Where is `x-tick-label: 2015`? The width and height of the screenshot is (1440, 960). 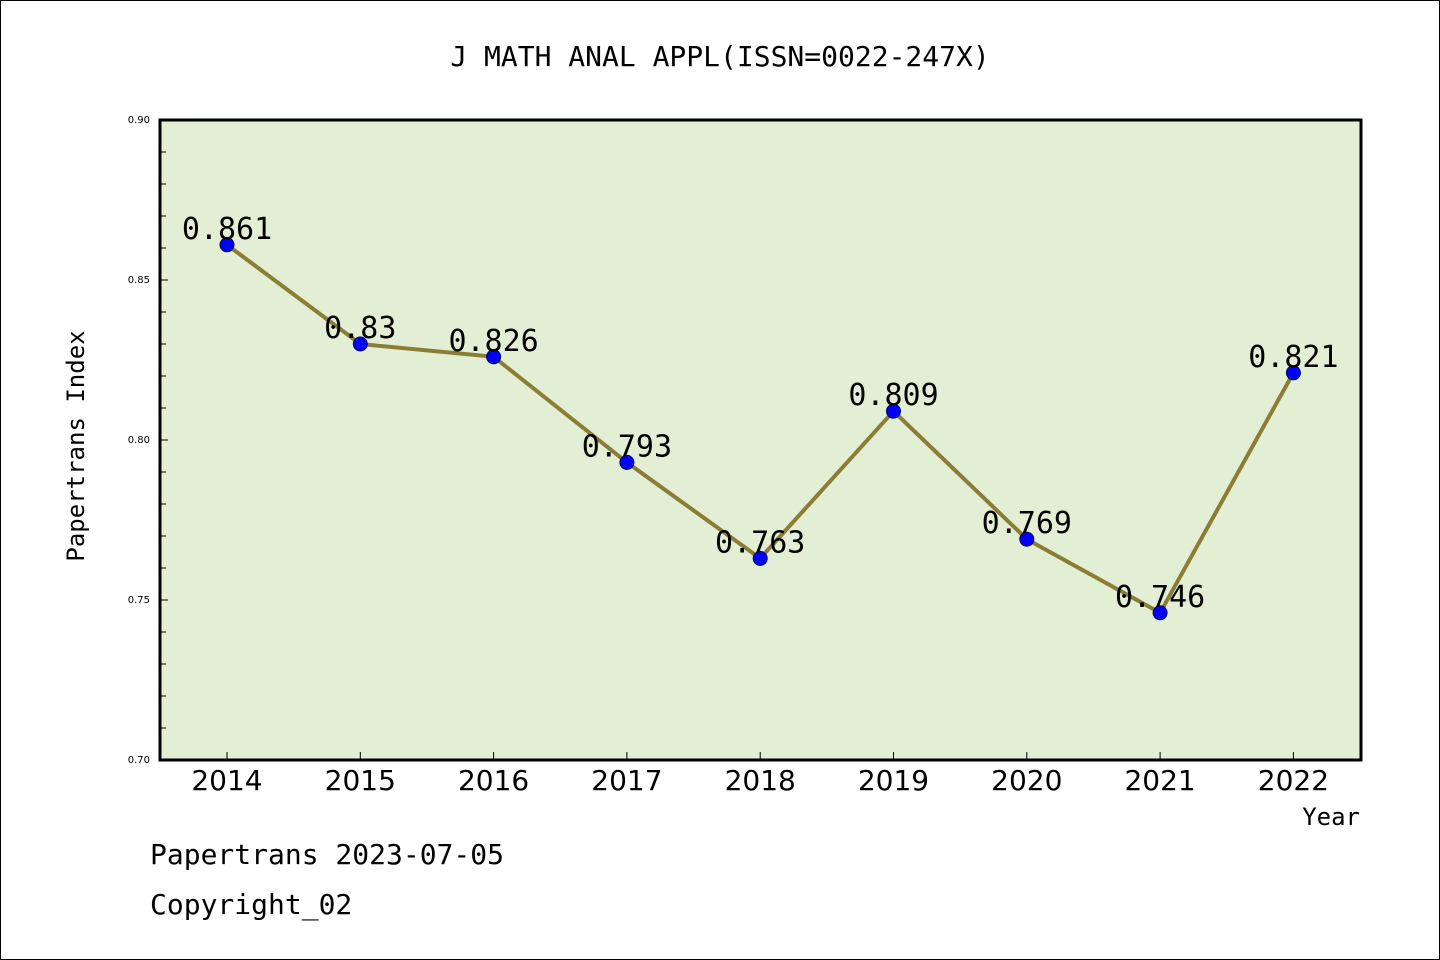 x-tick-label: 2015 is located at coordinates (360, 780).